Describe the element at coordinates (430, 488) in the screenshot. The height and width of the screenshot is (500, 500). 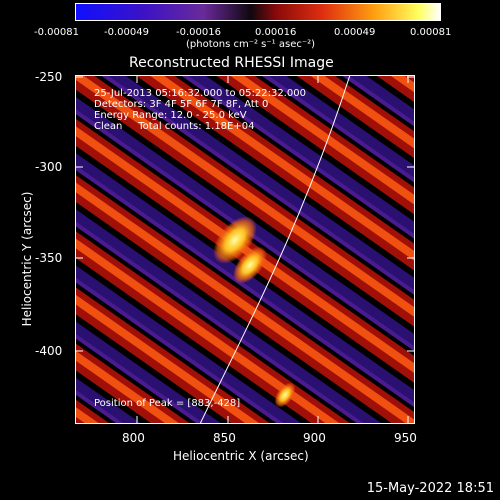
I see `timestamp: 15-May-2022 18:51` at that location.